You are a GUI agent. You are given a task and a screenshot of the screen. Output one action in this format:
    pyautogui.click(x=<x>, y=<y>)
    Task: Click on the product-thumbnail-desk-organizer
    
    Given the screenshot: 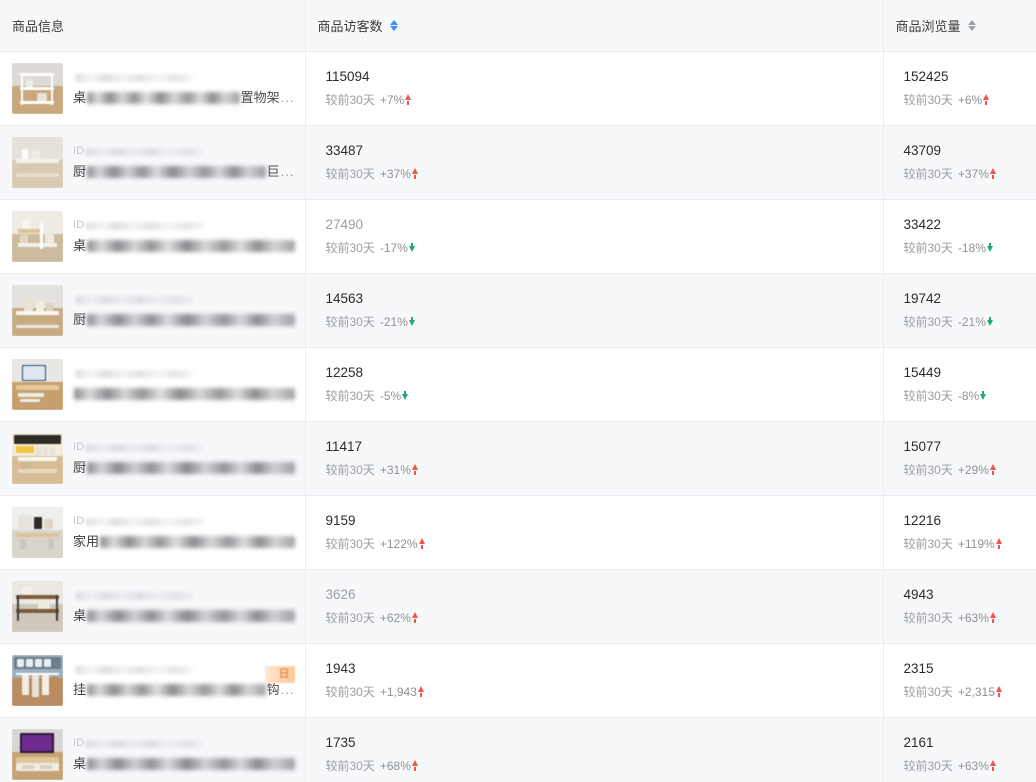 What is the action you would take?
    pyautogui.click(x=37, y=236)
    